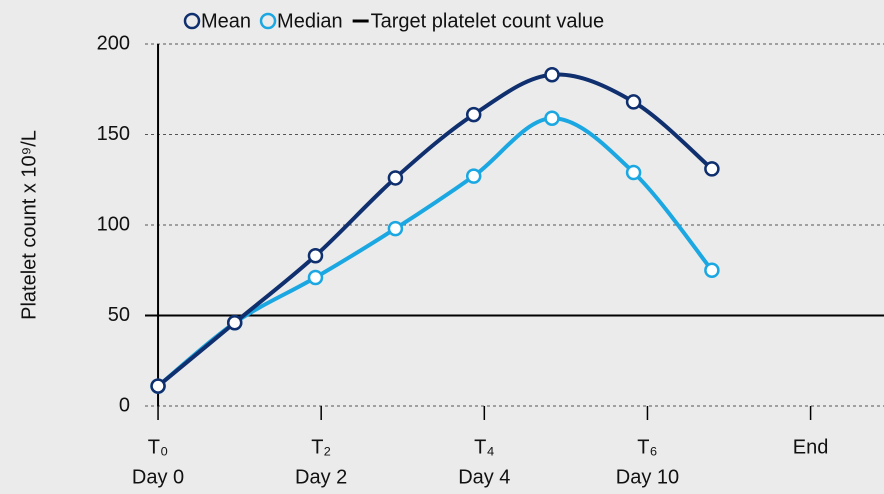 Image resolution: width=884 pixels, height=494 pixels. I want to click on x-tick-sublabel: Day 4, so click(484, 477).